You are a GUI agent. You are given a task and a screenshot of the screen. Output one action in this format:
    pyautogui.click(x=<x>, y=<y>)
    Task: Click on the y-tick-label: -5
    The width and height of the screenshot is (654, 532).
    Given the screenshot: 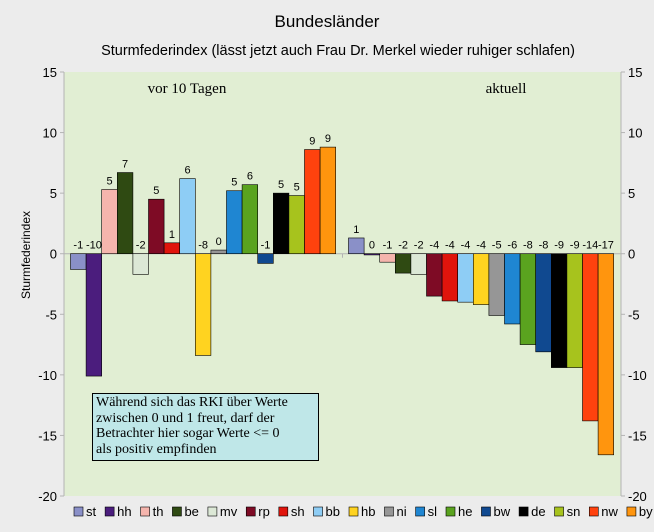 What is the action you would take?
    pyautogui.click(x=51, y=314)
    